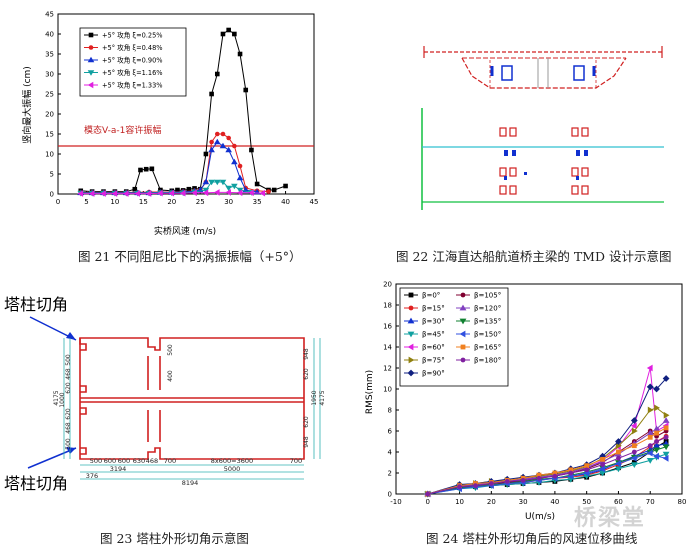 This screenshot has width=692, height=550. What do you see at coordinates (228, 202) in the screenshot?
I see `x-tick-label: 30` at bounding box center [228, 202].